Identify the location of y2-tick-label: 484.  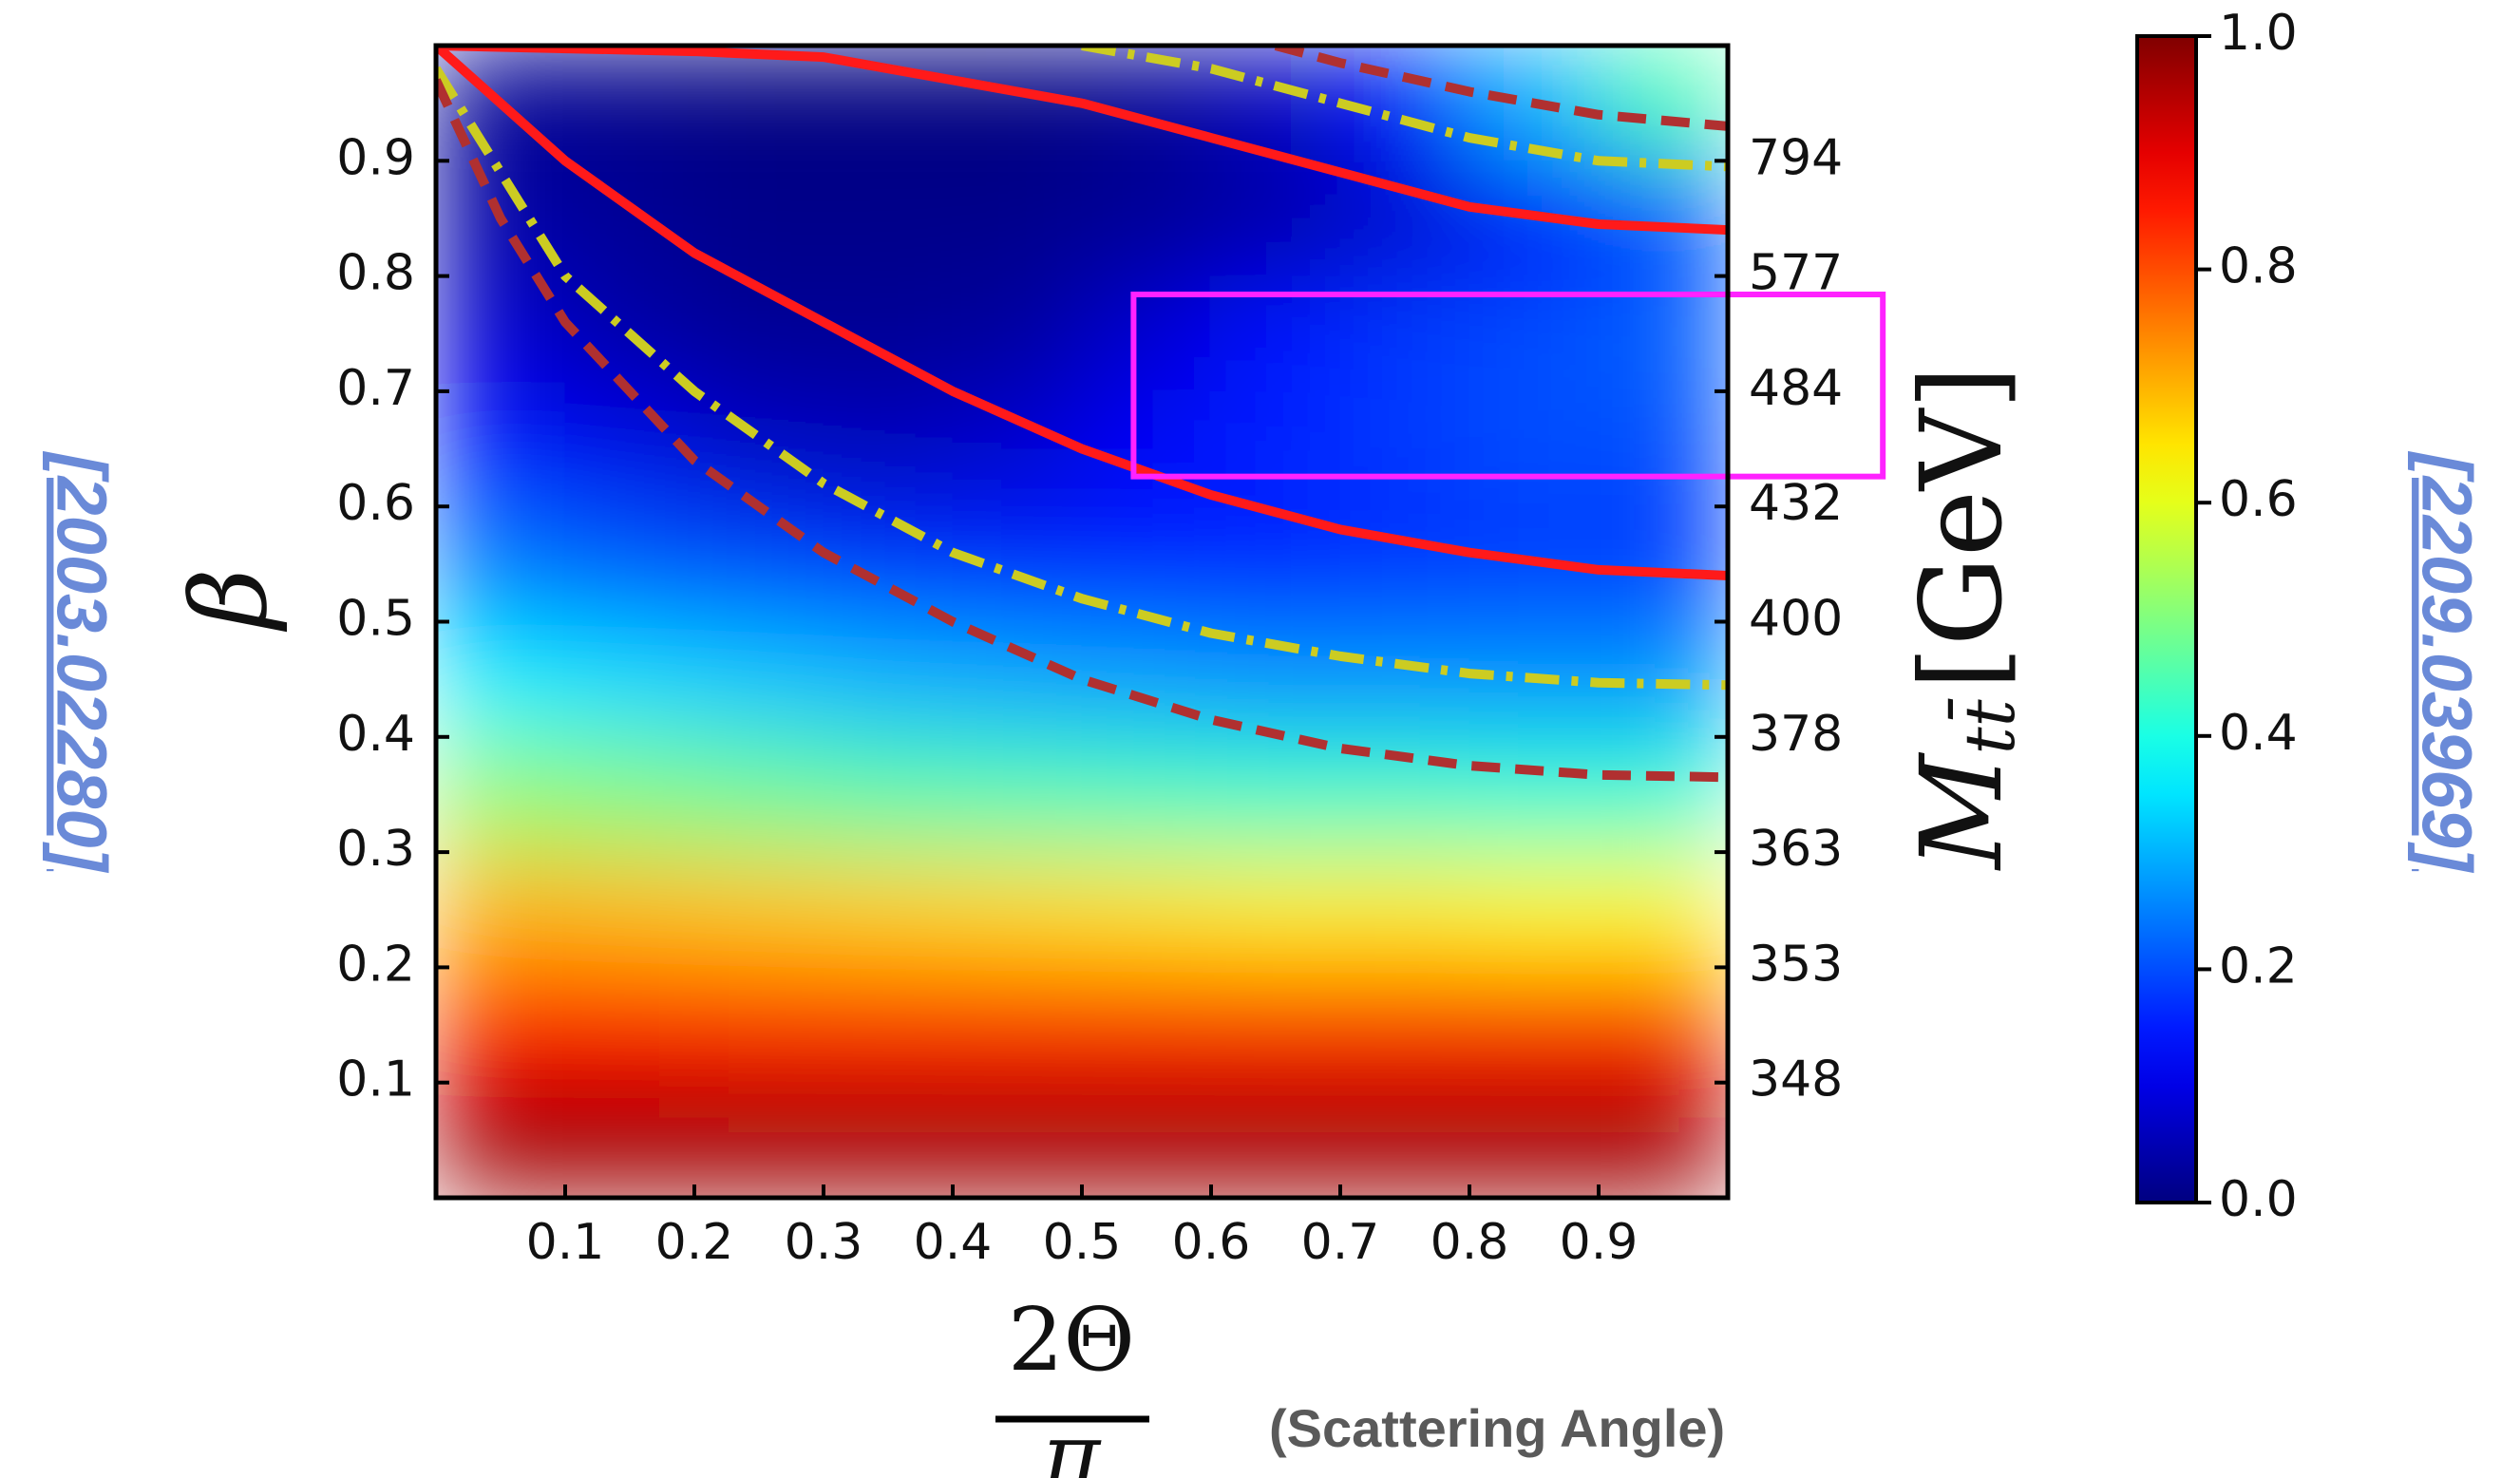
(1796, 388).